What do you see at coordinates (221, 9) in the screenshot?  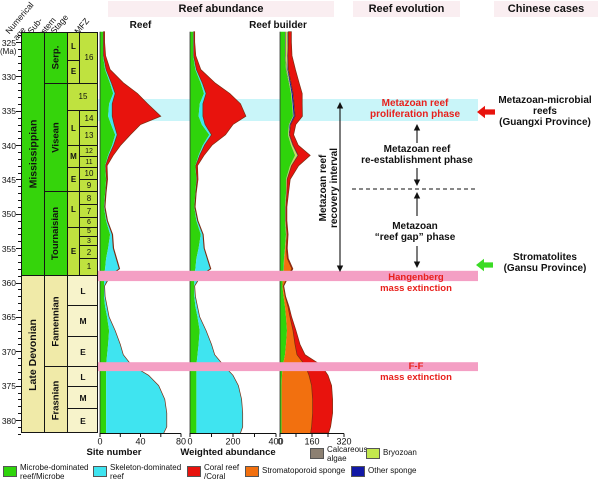 I see `panel-header-reef-abundance: Reef abundance` at bounding box center [221, 9].